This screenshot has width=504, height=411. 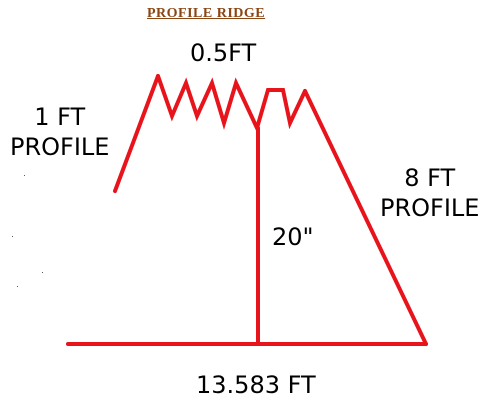 What do you see at coordinates (60, 147) in the screenshot?
I see `left-profile-label-line2: PROFILE` at bounding box center [60, 147].